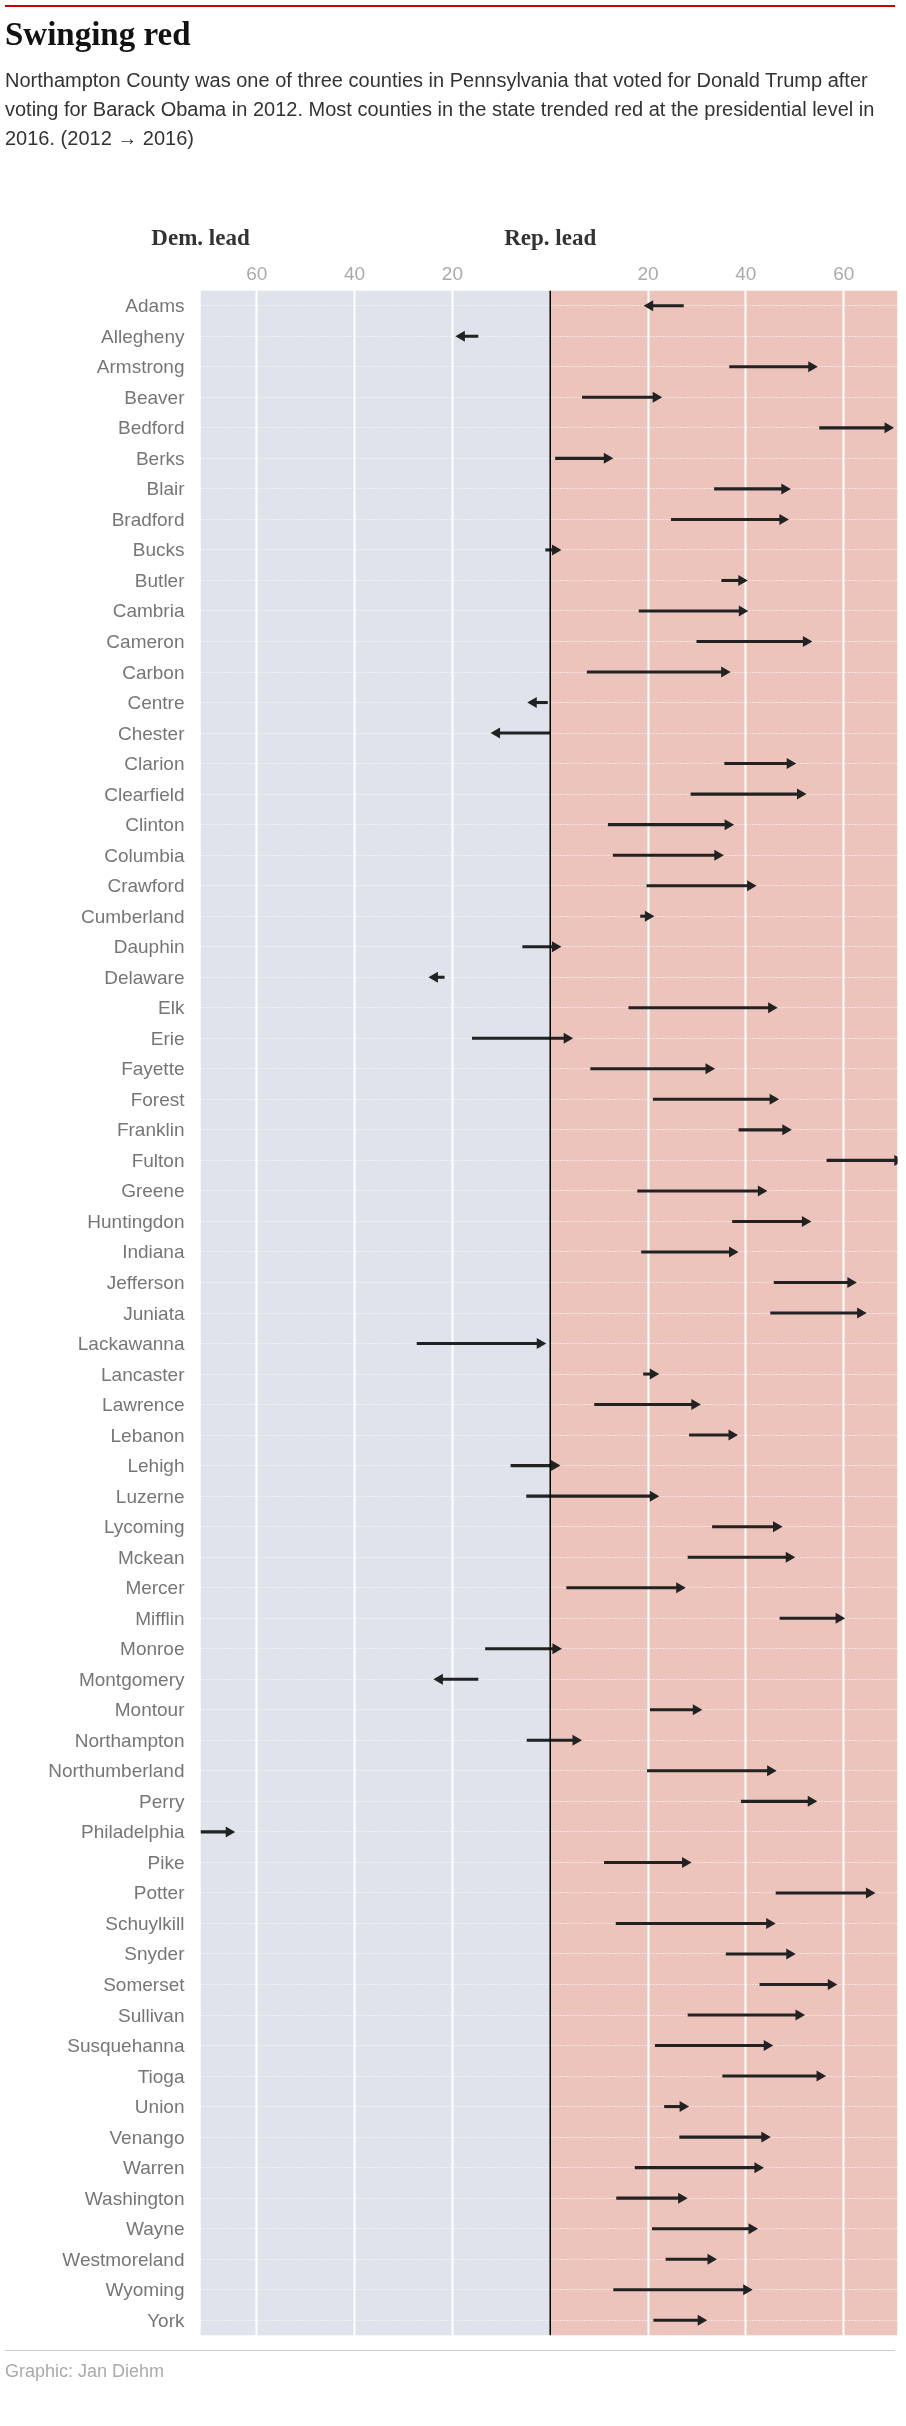  Describe the element at coordinates (150, 1710) in the screenshot. I see `y-tick-label: Montour` at that location.